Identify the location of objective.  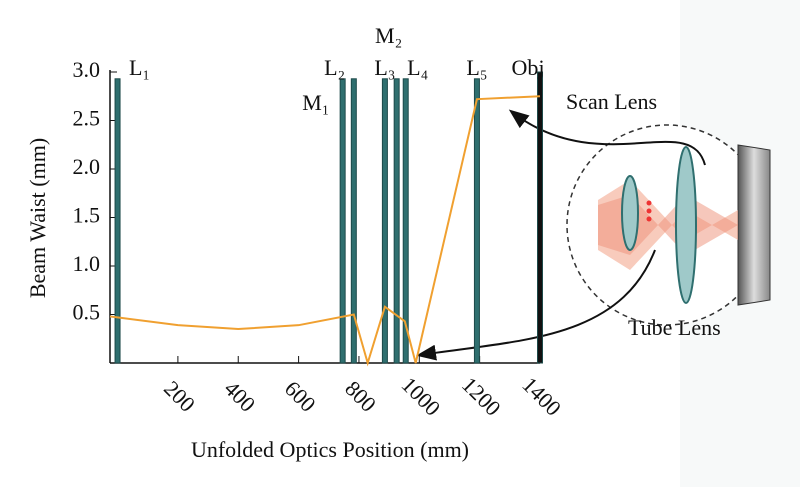
(754, 225).